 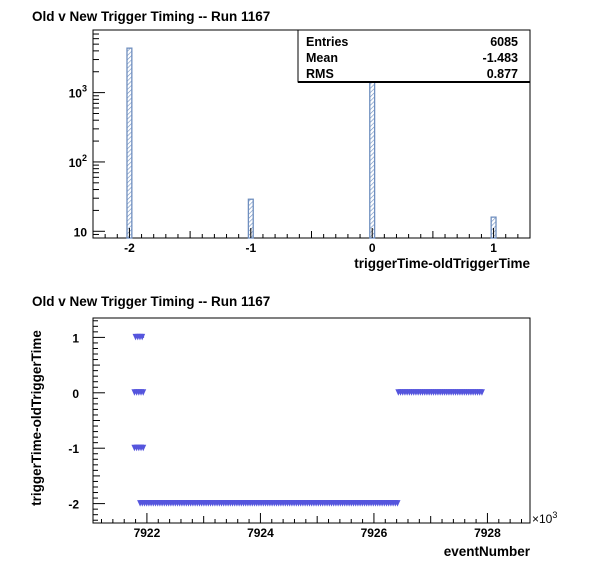 What do you see at coordinates (86, 420) in the screenshot?
I see `scatter-y-axis: -2 -1 0 1` at bounding box center [86, 420].